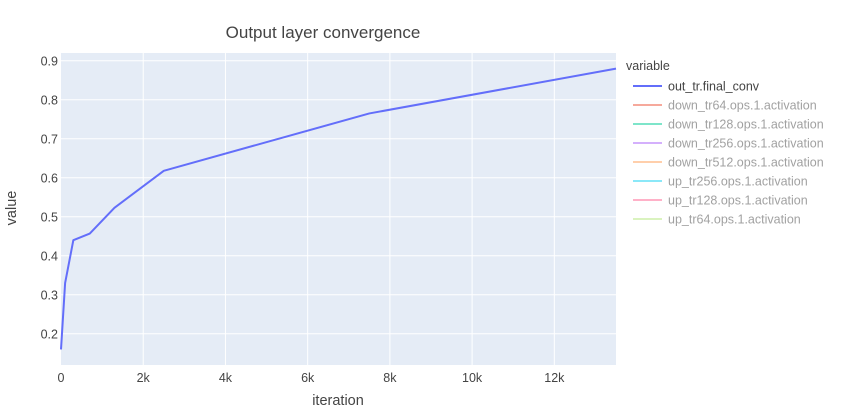 This screenshot has width=846, height=410. What do you see at coordinates (738, 201) in the screenshot?
I see `legend-label: up_tr128.ops.1.activation` at bounding box center [738, 201].